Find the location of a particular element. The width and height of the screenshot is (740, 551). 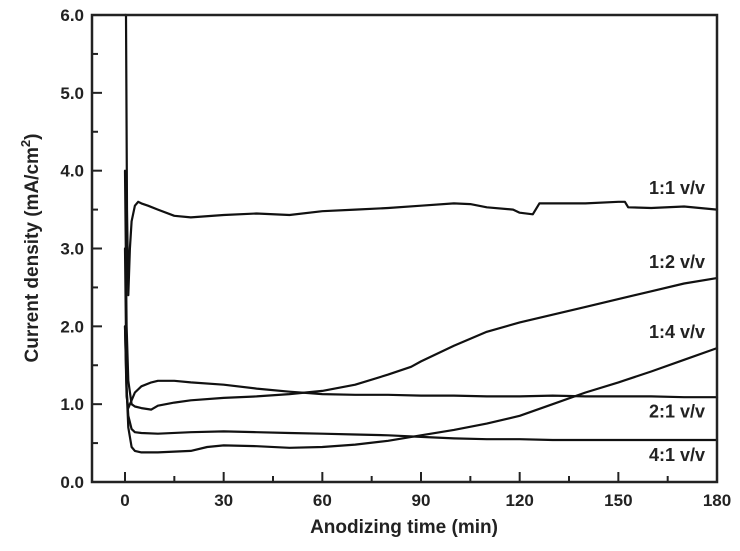

y-tick-label: 6.0 is located at coordinates (72, 15).